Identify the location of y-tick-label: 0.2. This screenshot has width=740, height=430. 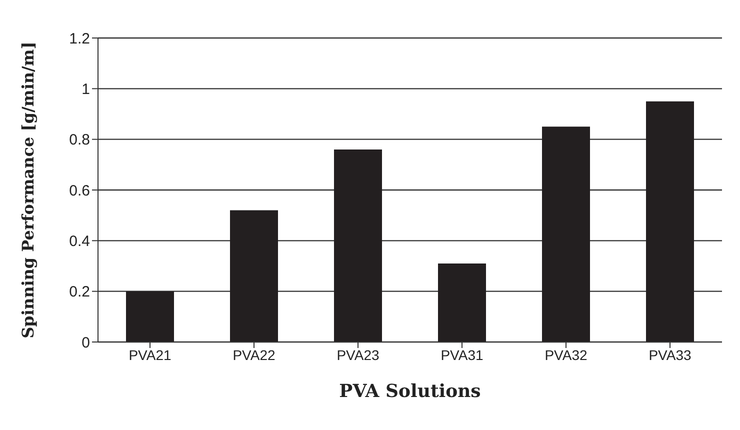
(79, 292).